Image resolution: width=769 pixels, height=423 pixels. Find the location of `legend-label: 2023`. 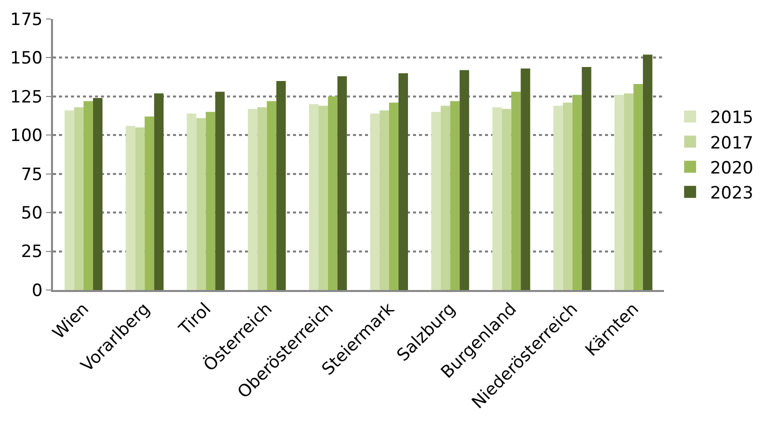

legend-label: 2023 is located at coordinates (732, 193).